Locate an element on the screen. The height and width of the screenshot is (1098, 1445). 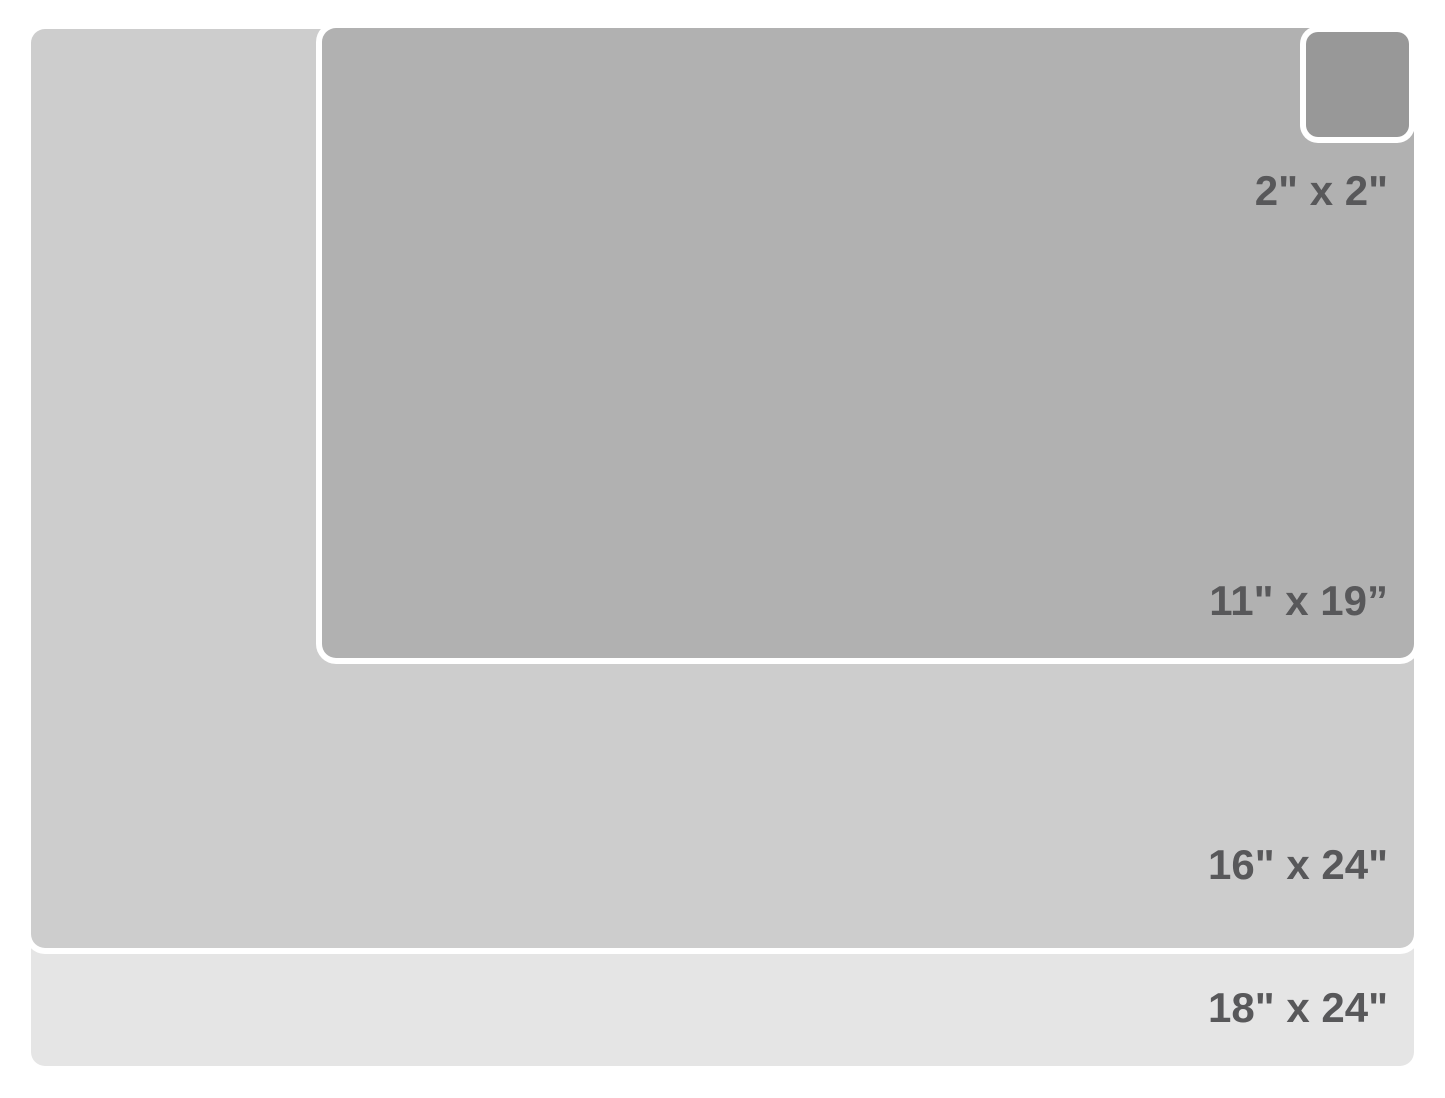
size-label-18x24: 18" x 24" is located at coordinates (1298, 1007).